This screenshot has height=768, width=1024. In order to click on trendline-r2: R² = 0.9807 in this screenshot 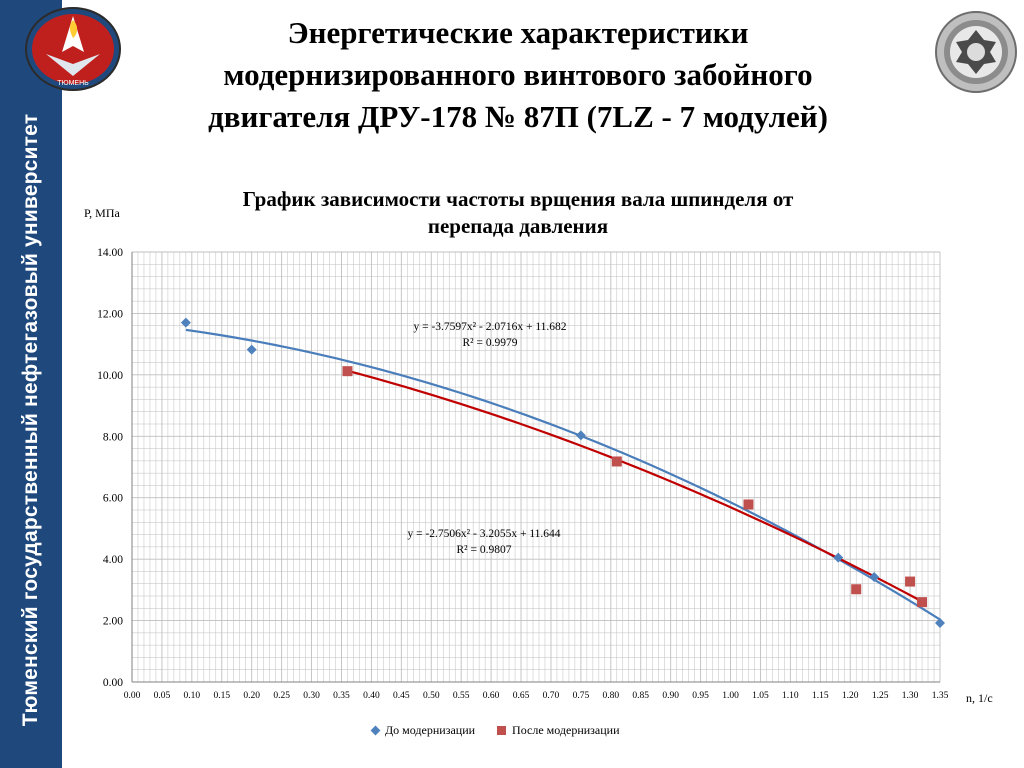, I will do `click(484, 550)`.